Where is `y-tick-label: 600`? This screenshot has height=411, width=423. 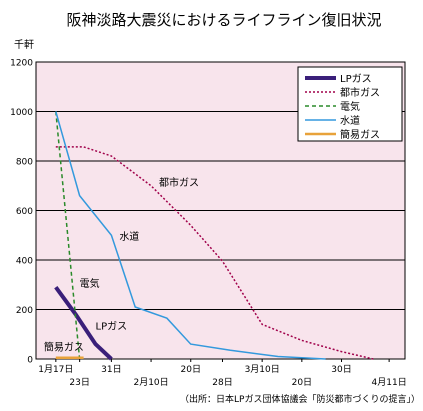 y-tick-label: 600 is located at coordinates (24, 212).